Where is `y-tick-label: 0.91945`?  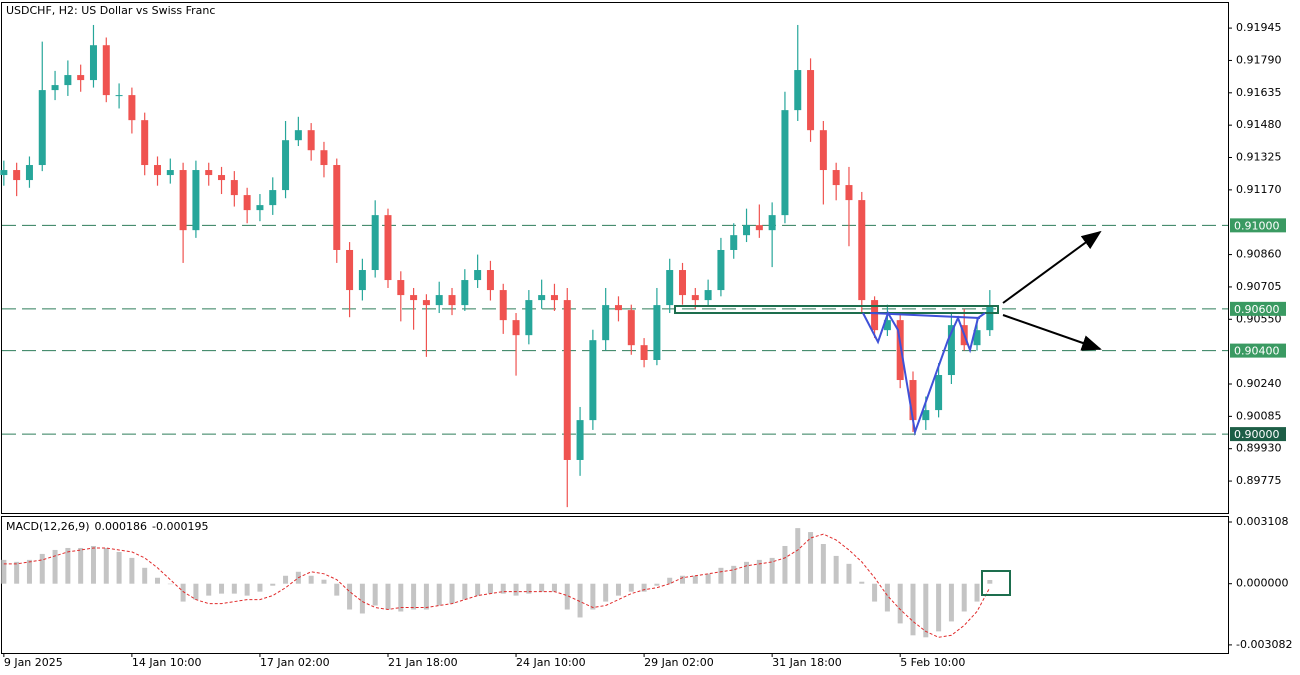
y-tick-label: 0.91945 is located at coordinates (1259, 27).